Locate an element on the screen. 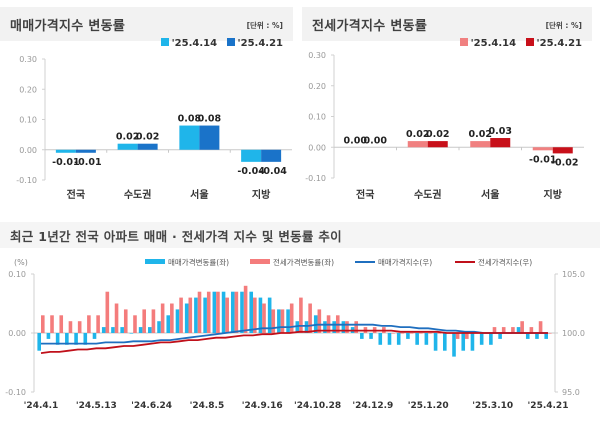 This screenshot has width=600, height=431. data-label: 0.08 is located at coordinates (190, 119).